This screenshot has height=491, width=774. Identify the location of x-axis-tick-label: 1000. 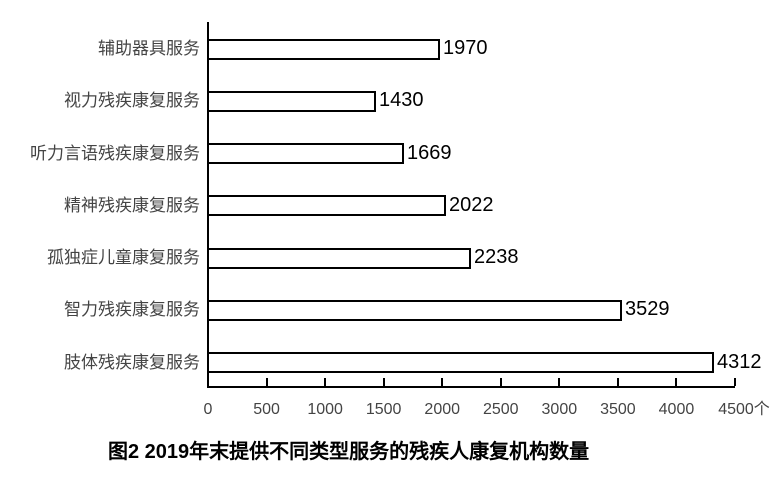
(325, 409).